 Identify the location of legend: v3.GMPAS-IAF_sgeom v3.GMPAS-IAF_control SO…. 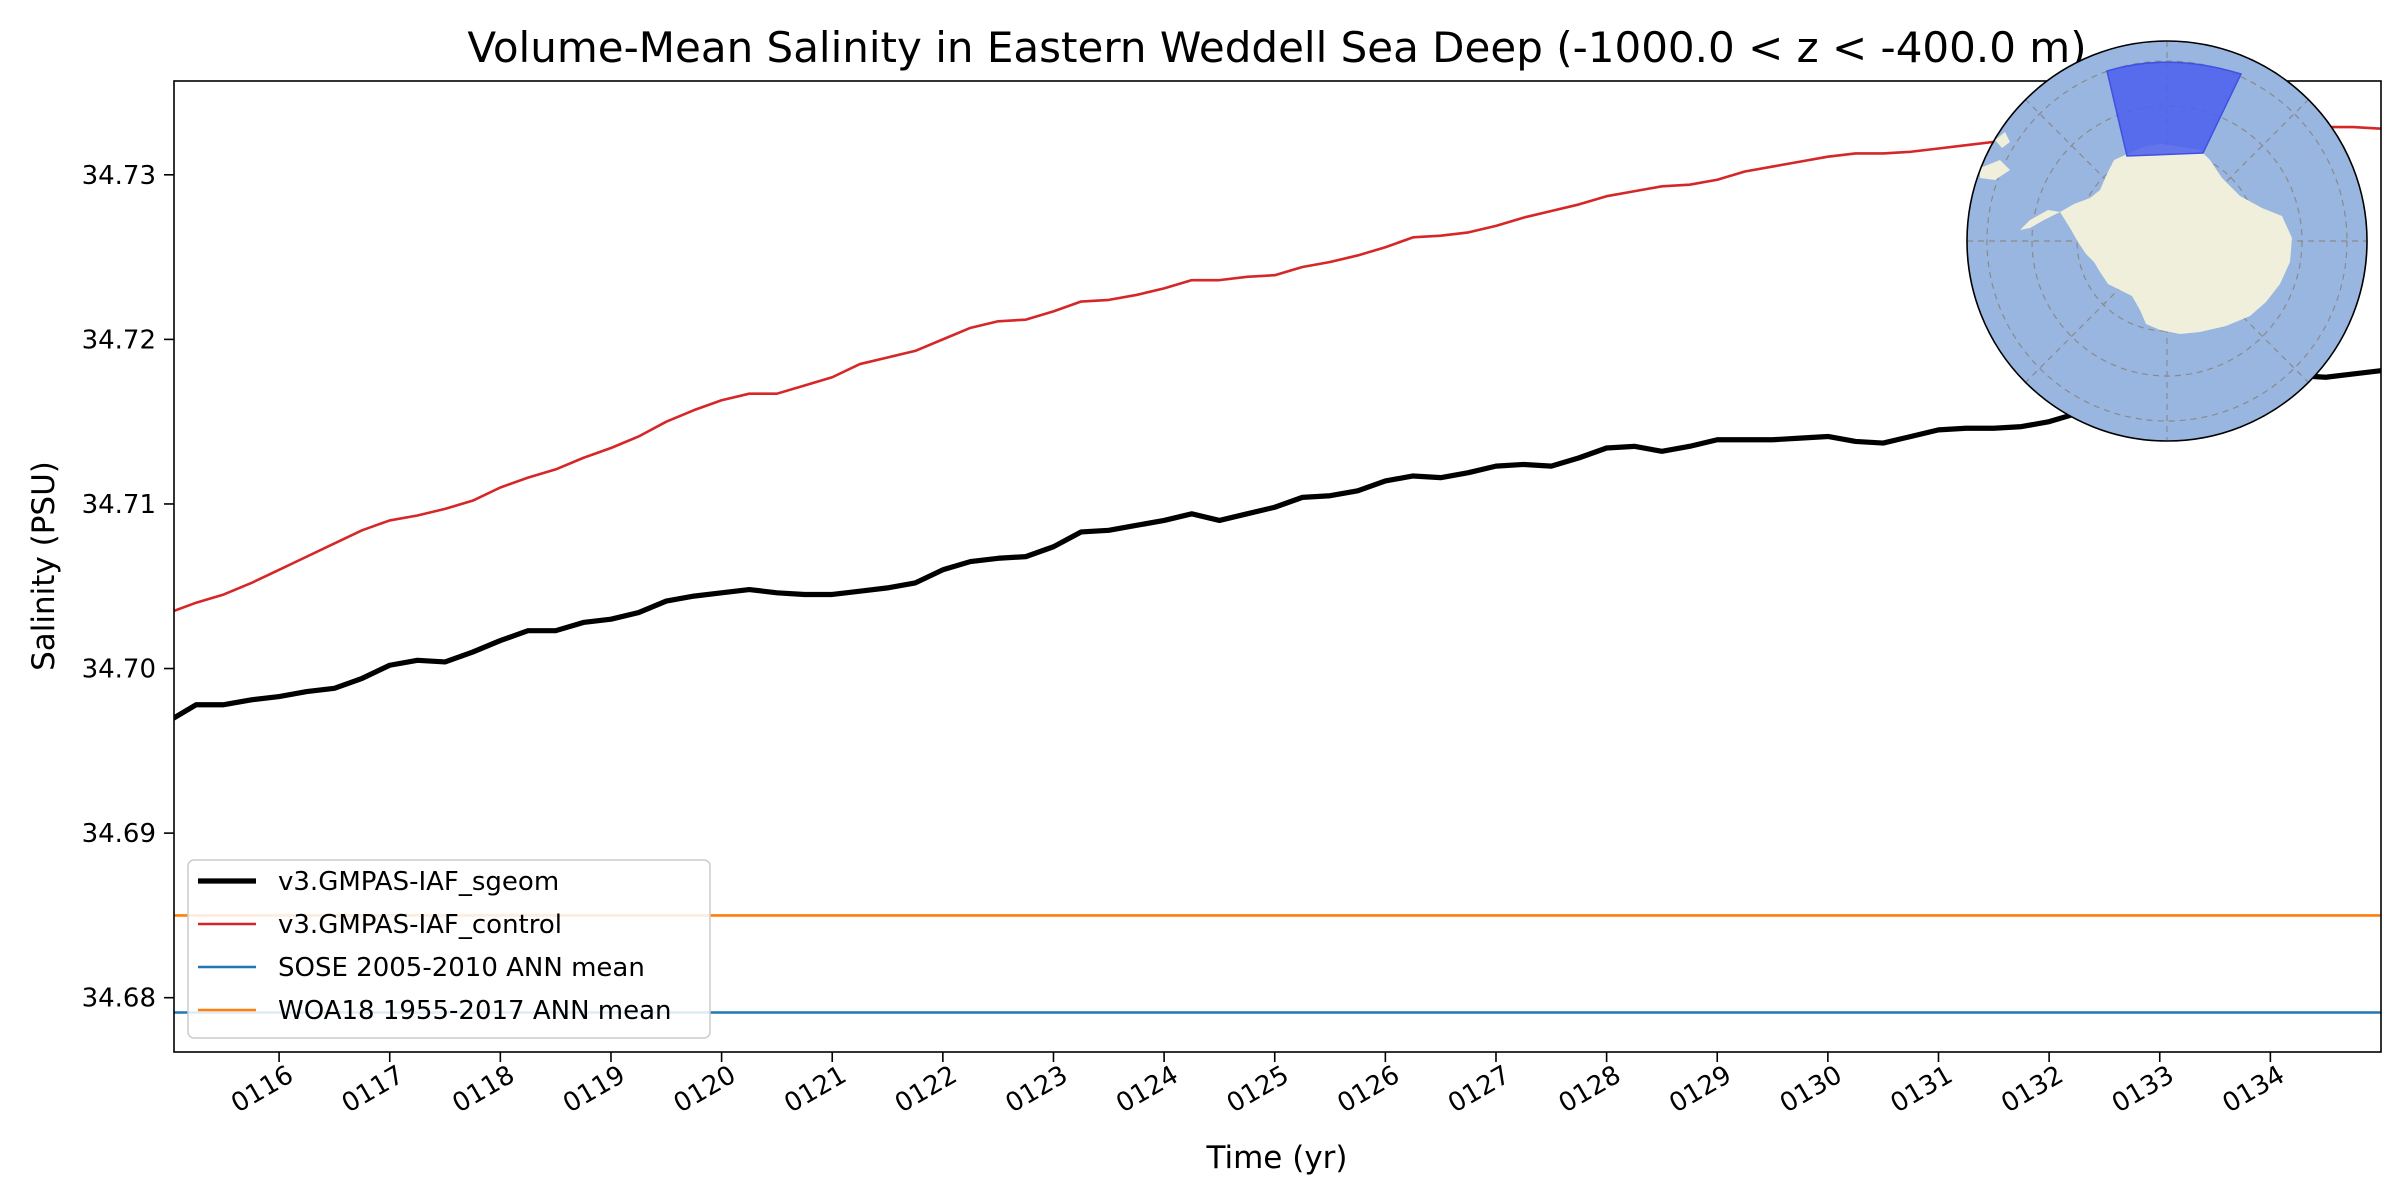
(449, 949).